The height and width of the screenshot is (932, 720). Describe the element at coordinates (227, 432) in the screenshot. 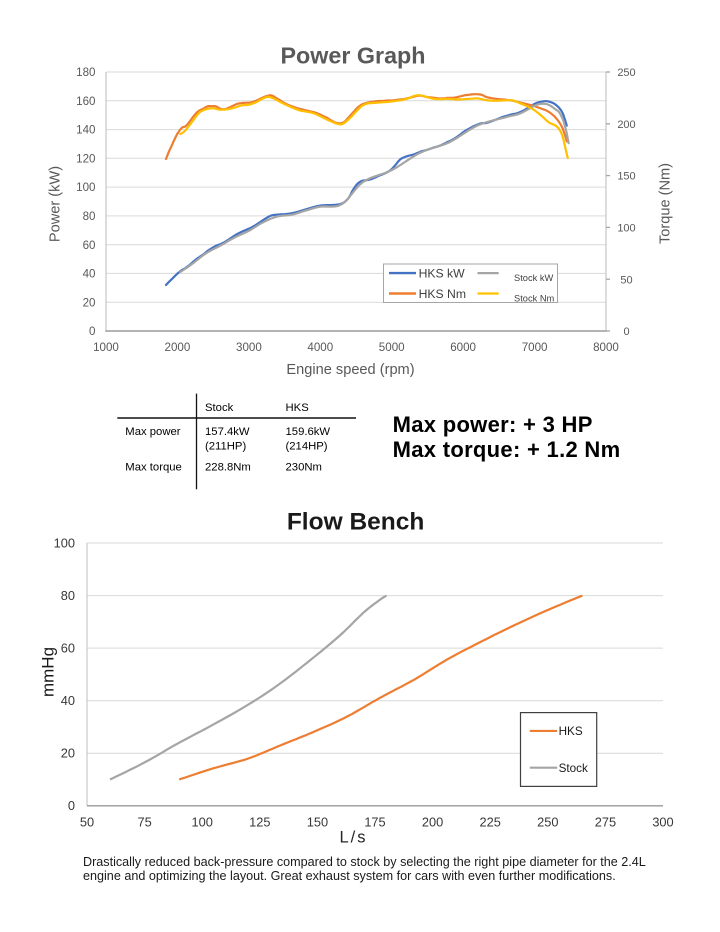

I see `svg-text: 157.4kW` at that location.